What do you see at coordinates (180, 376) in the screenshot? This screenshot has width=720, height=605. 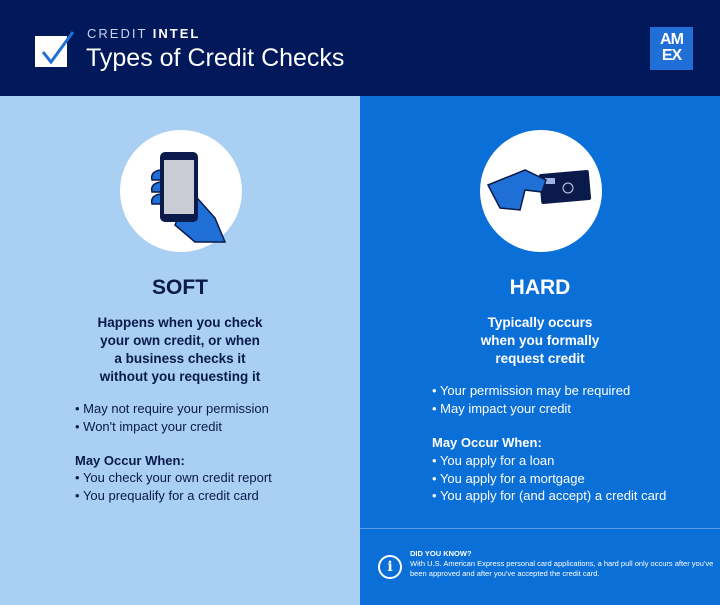 I see `lead-line: without you requesting it` at bounding box center [180, 376].